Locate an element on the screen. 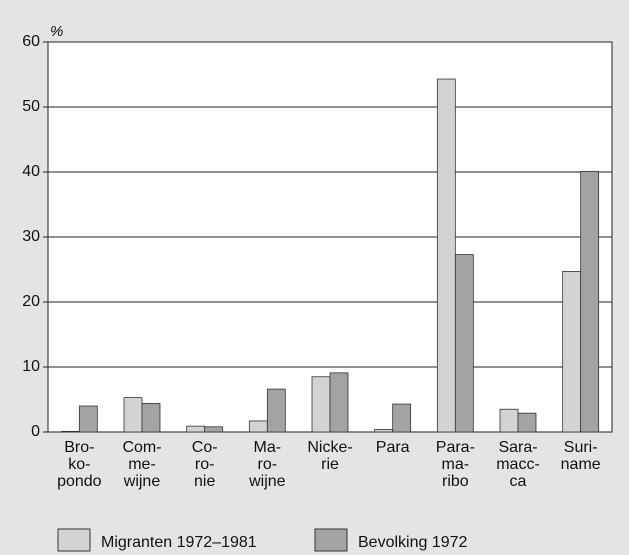 Image resolution: width=629 pixels, height=555 pixels. x-tick-label: Com- is located at coordinates (141, 447).